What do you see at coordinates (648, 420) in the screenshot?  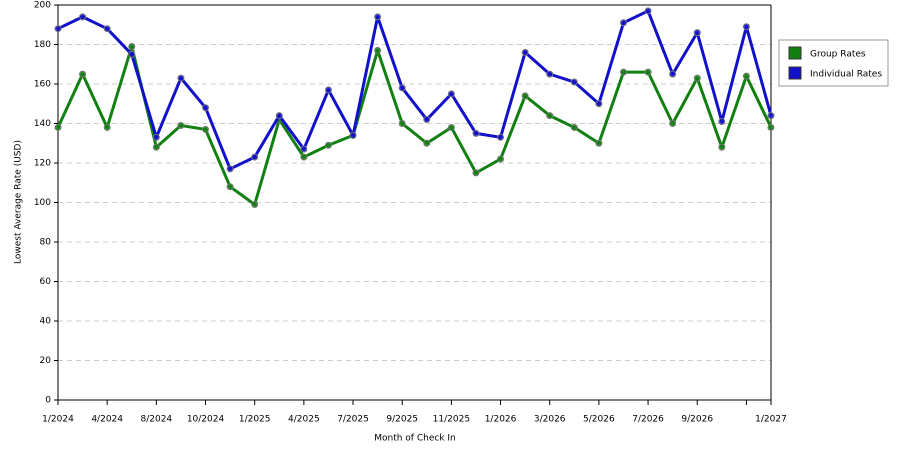 I see `x-tick-label: 7/2026` at bounding box center [648, 420].